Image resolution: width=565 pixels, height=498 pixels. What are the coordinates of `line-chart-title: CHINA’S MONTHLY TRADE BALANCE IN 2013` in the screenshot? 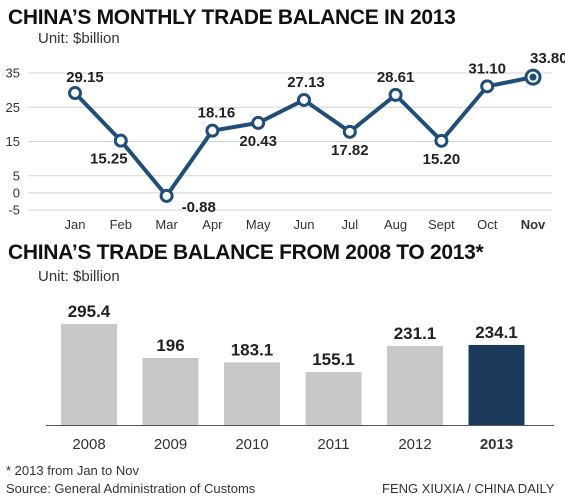 It's located at (232, 17).